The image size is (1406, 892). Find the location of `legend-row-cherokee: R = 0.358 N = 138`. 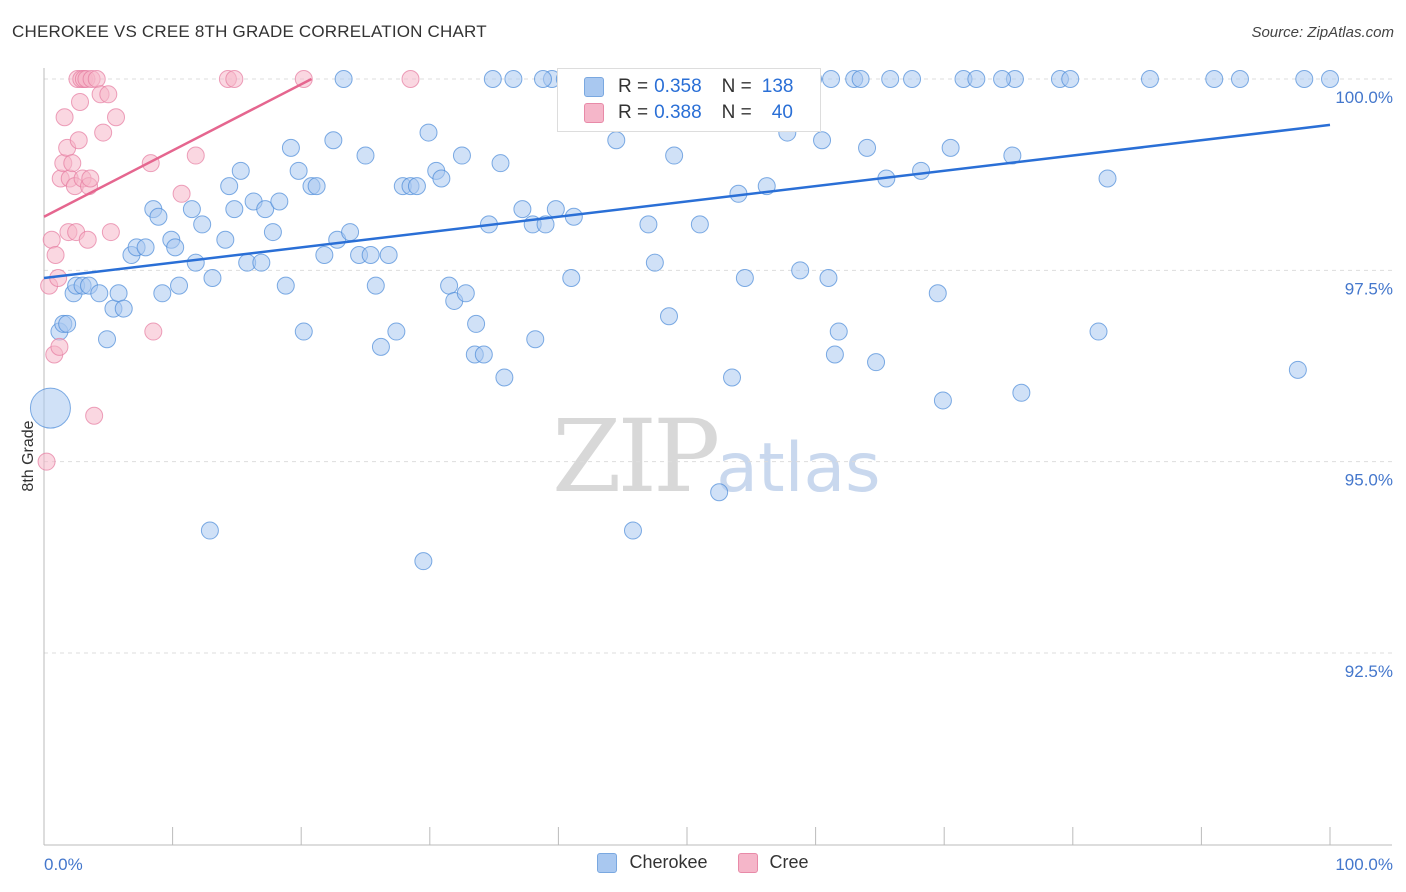

legend-row-cherokee: R = 0.358 N = 138 is located at coordinates (691, 87).